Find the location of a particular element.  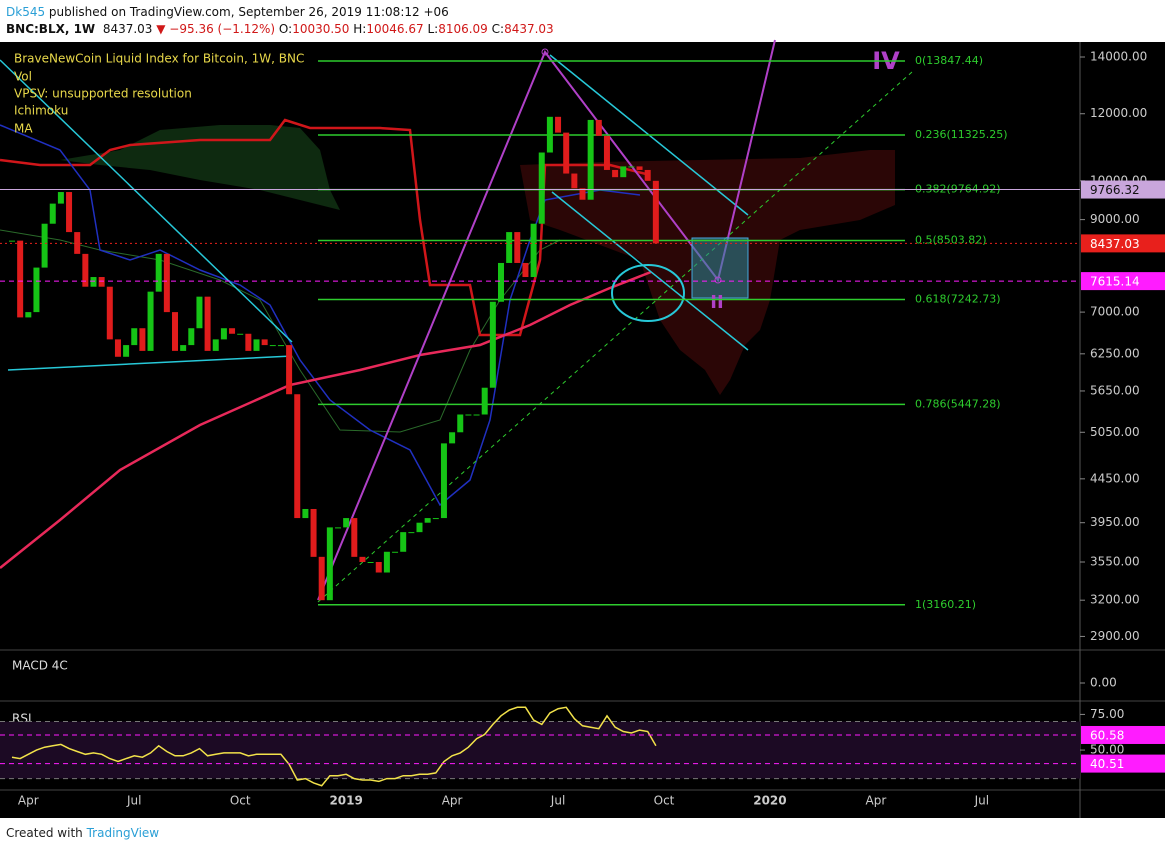

y-tick-label: 0.00 is located at coordinates (1103, 683).